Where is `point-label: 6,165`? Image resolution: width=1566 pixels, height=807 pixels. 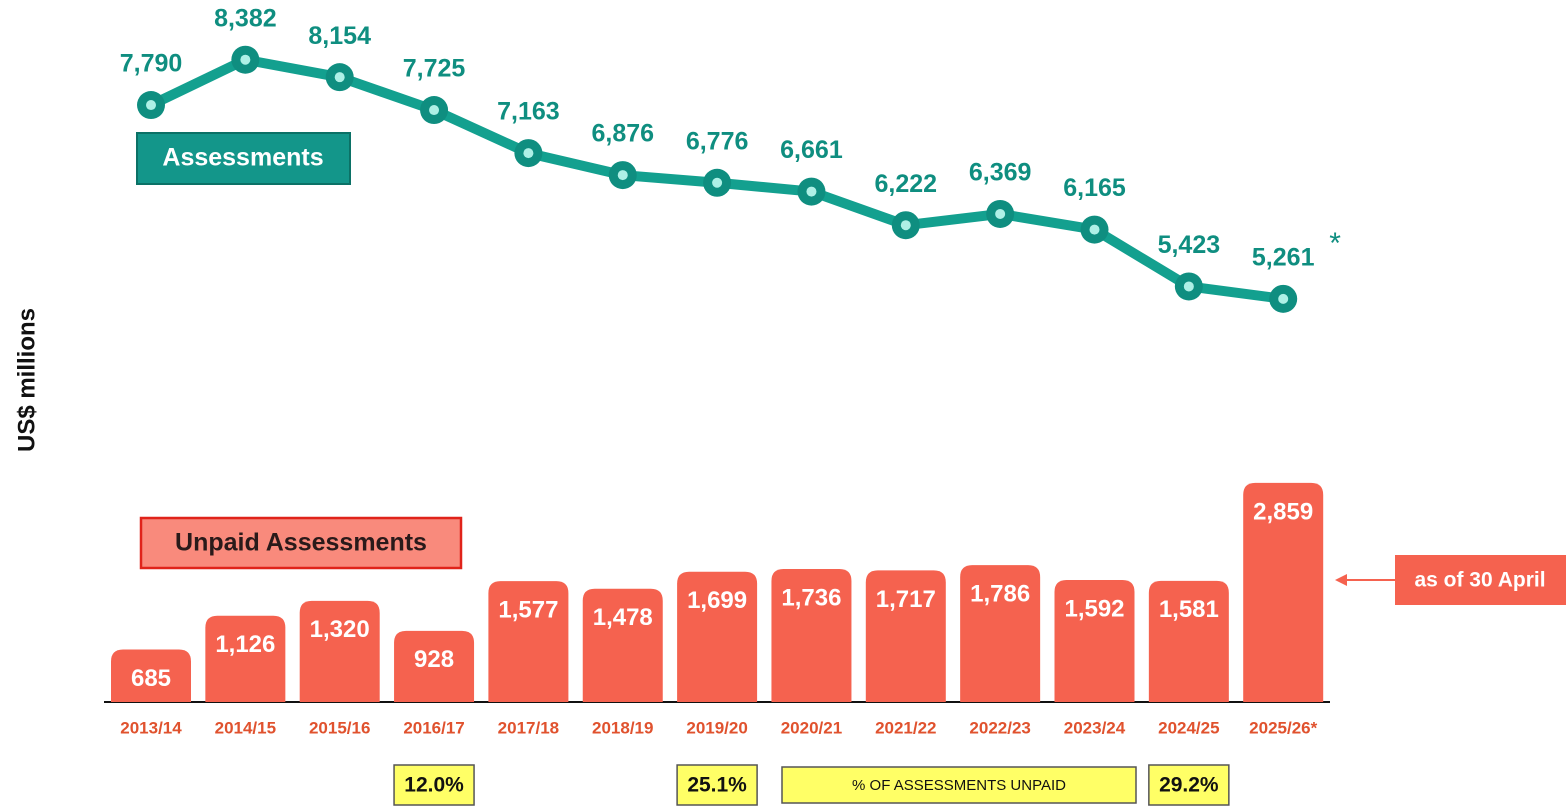 point-label: 6,165 is located at coordinates (1094, 188).